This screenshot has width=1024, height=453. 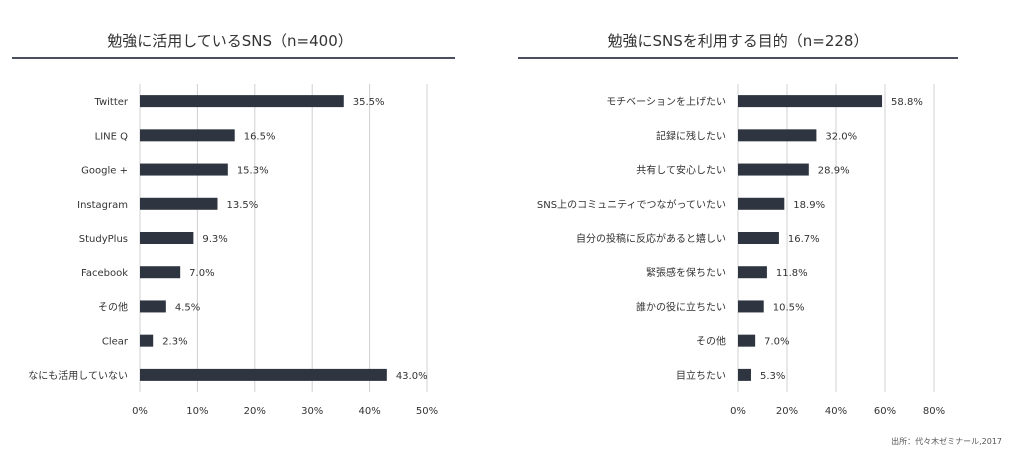 What do you see at coordinates (104, 273) in the screenshot?
I see `category-label: Facebook` at bounding box center [104, 273].